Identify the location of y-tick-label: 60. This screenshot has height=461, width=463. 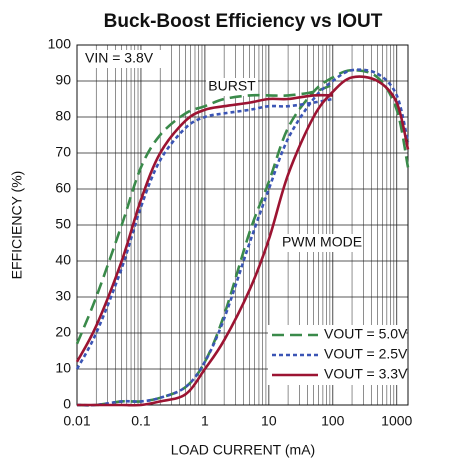
(63, 188).